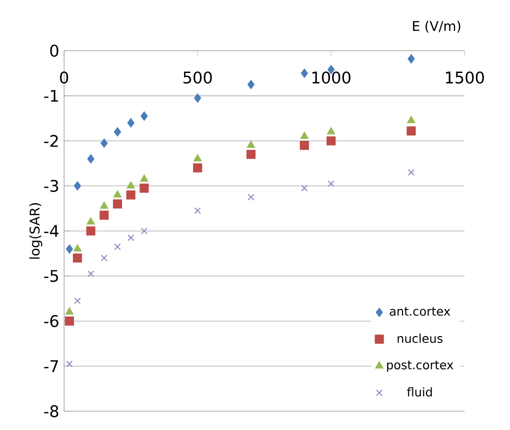 This screenshot has height=430, width=510. What do you see at coordinates (51, 140) in the screenshot?
I see `y-tick-label: -2` at bounding box center [51, 140].